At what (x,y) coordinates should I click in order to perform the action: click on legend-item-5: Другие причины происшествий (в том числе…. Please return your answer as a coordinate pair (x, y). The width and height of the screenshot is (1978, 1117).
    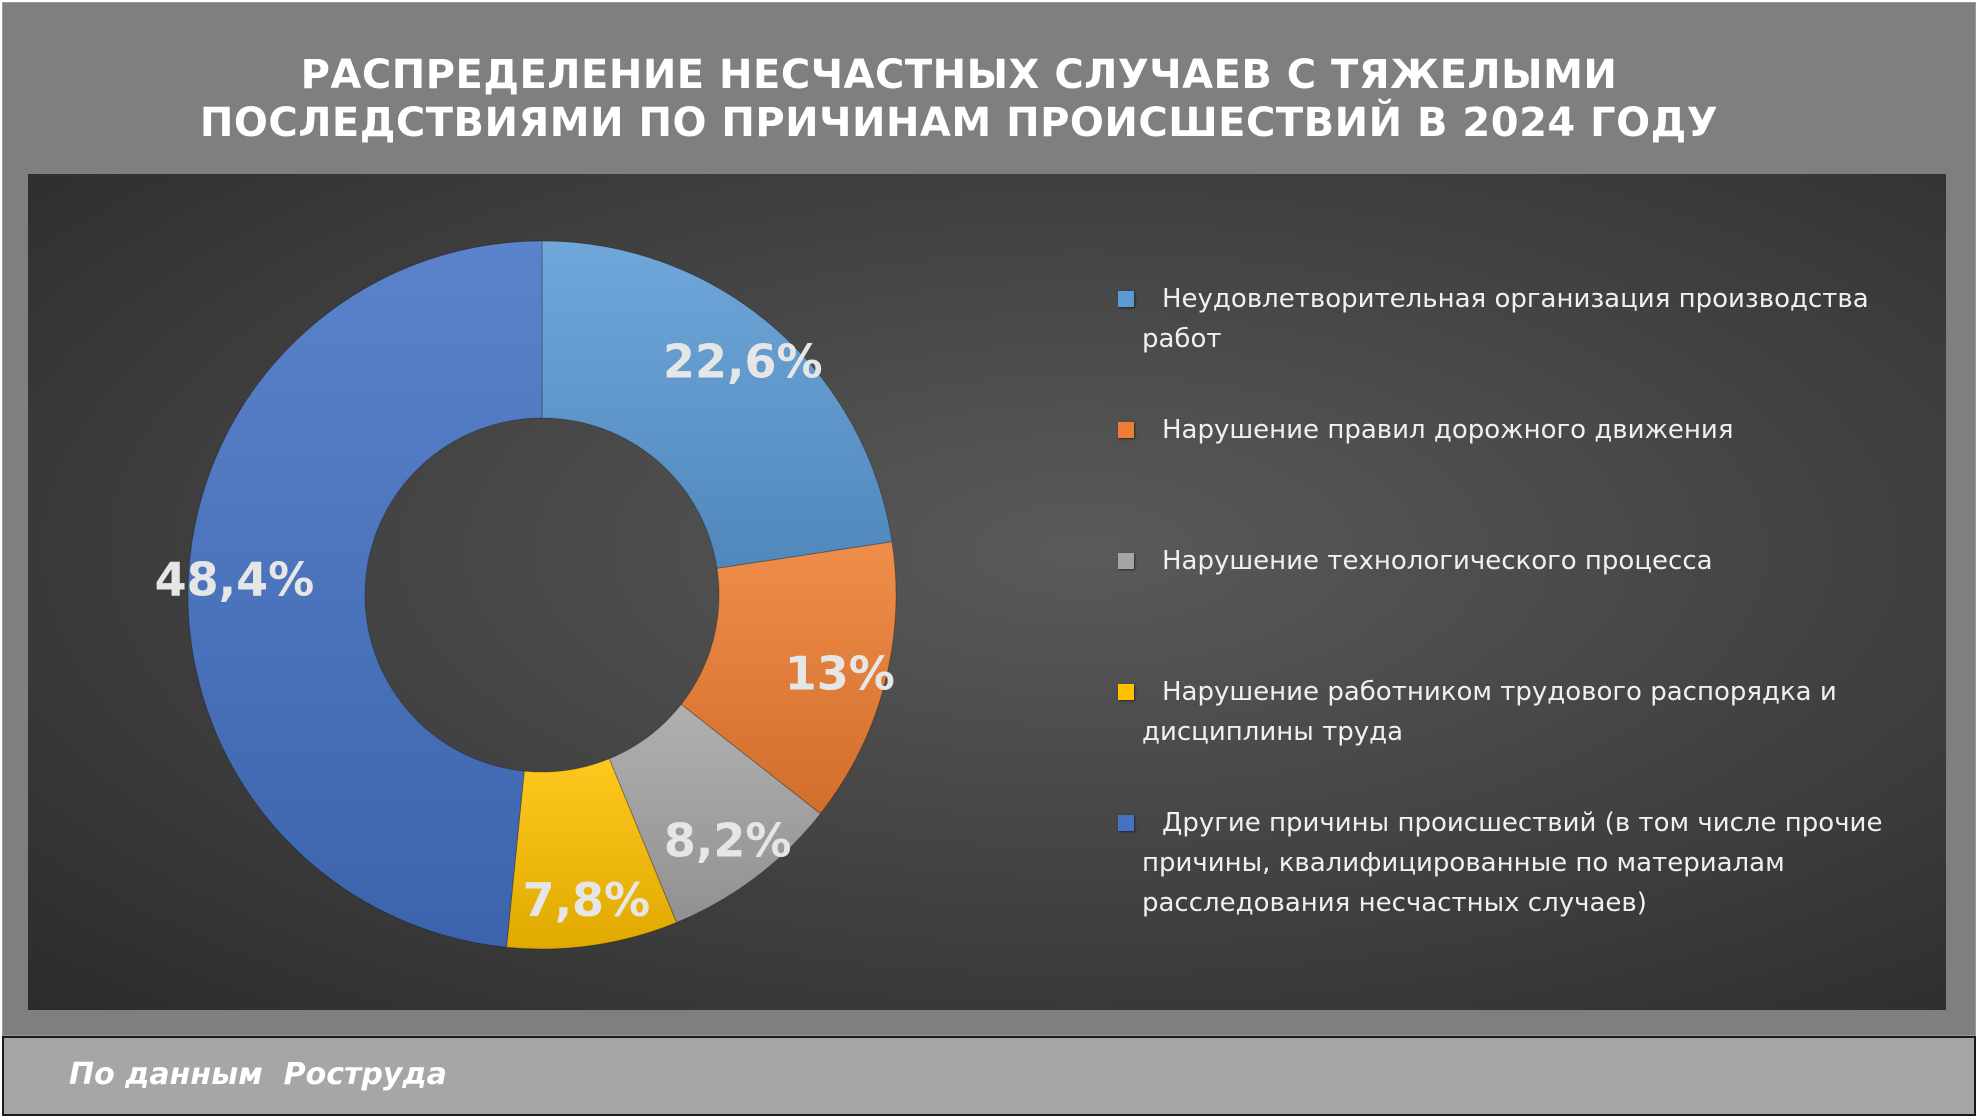
    Looking at the image, I should click on (1513, 863).